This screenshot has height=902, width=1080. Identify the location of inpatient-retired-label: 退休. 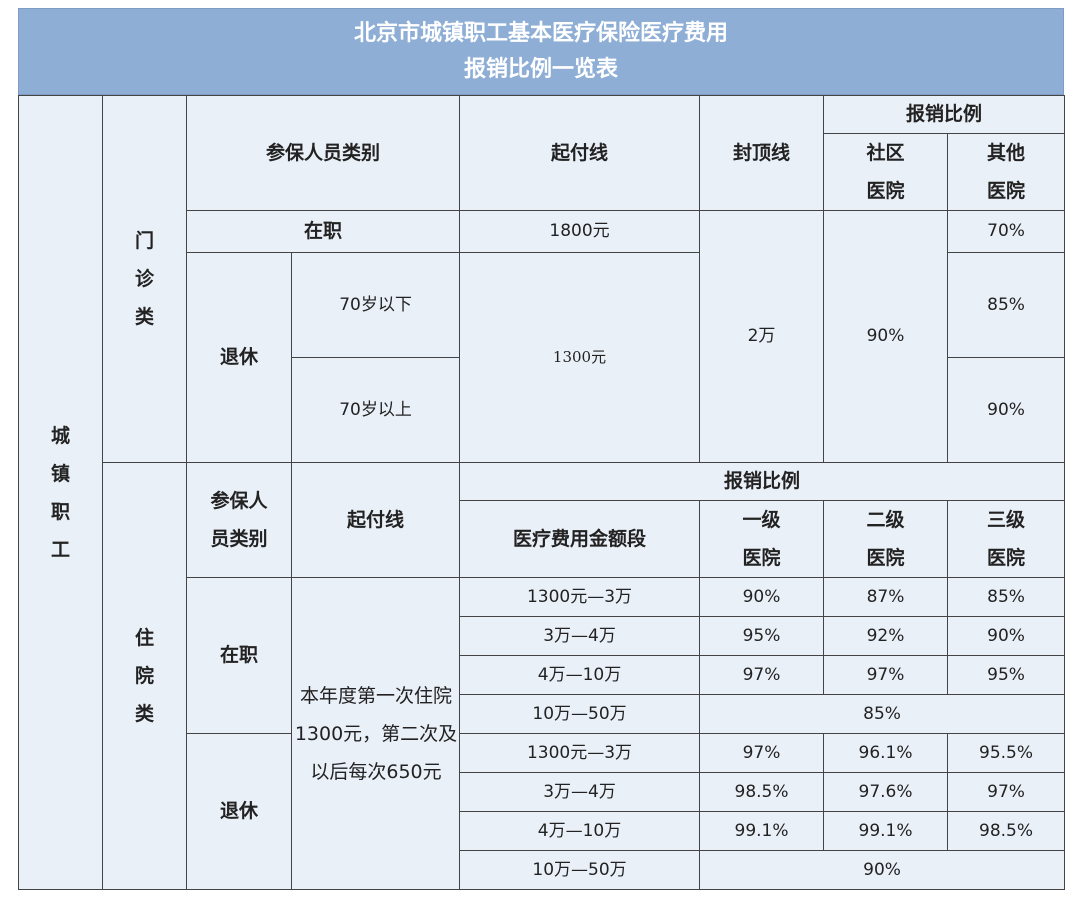
(239, 811).